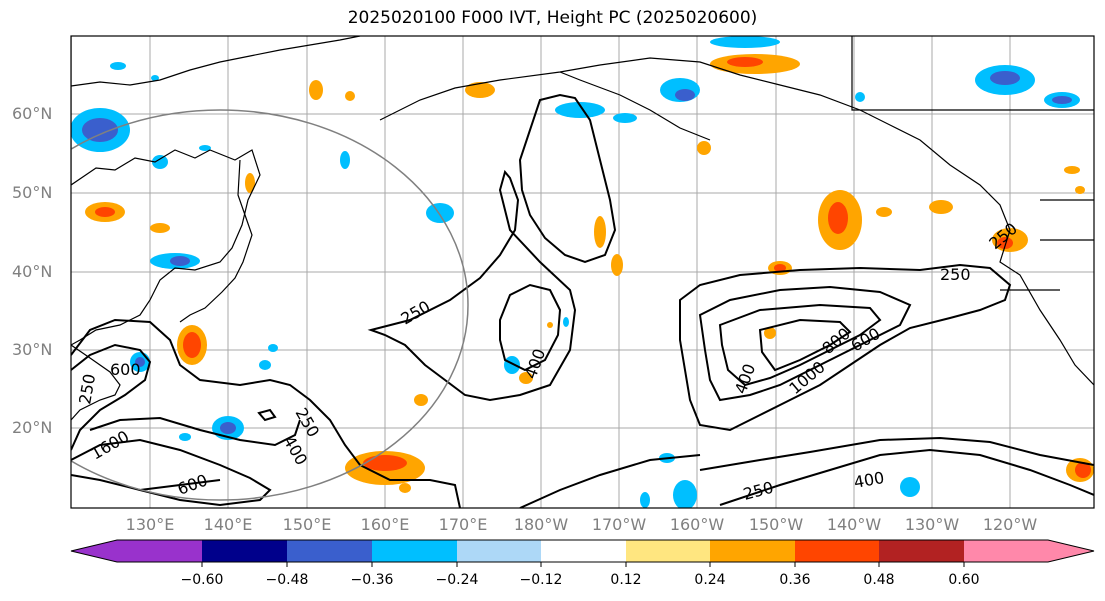 The image size is (1105, 601). What do you see at coordinates (955, 274) in the screenshot?
I see `contour-label: 250` at bounding box center [955, 274].